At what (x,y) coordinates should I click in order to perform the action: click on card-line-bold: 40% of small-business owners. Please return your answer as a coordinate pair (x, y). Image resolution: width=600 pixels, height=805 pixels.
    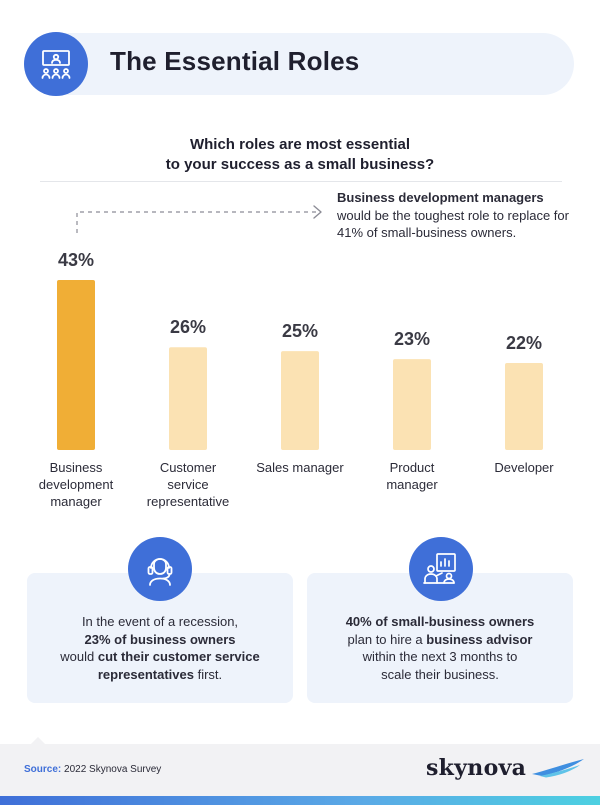
    Looking at the image, I should click on (440, 621).